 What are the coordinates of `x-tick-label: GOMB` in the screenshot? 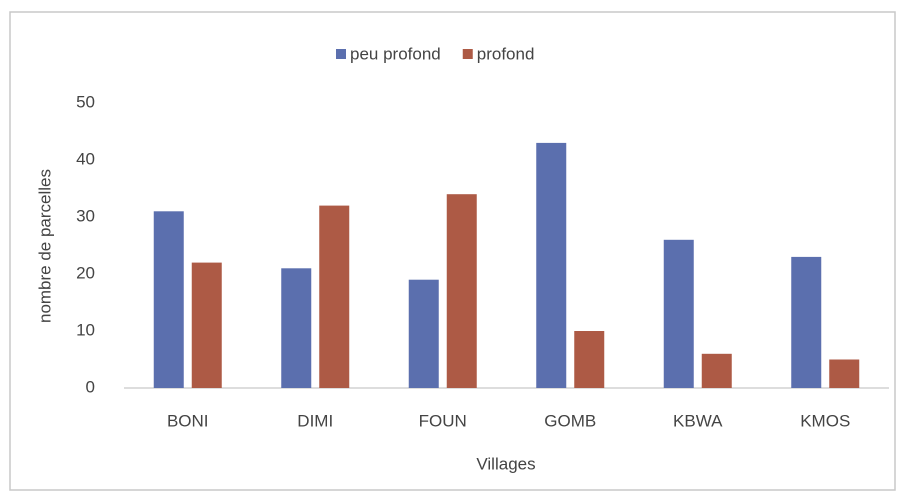 It's located at (570, 420).